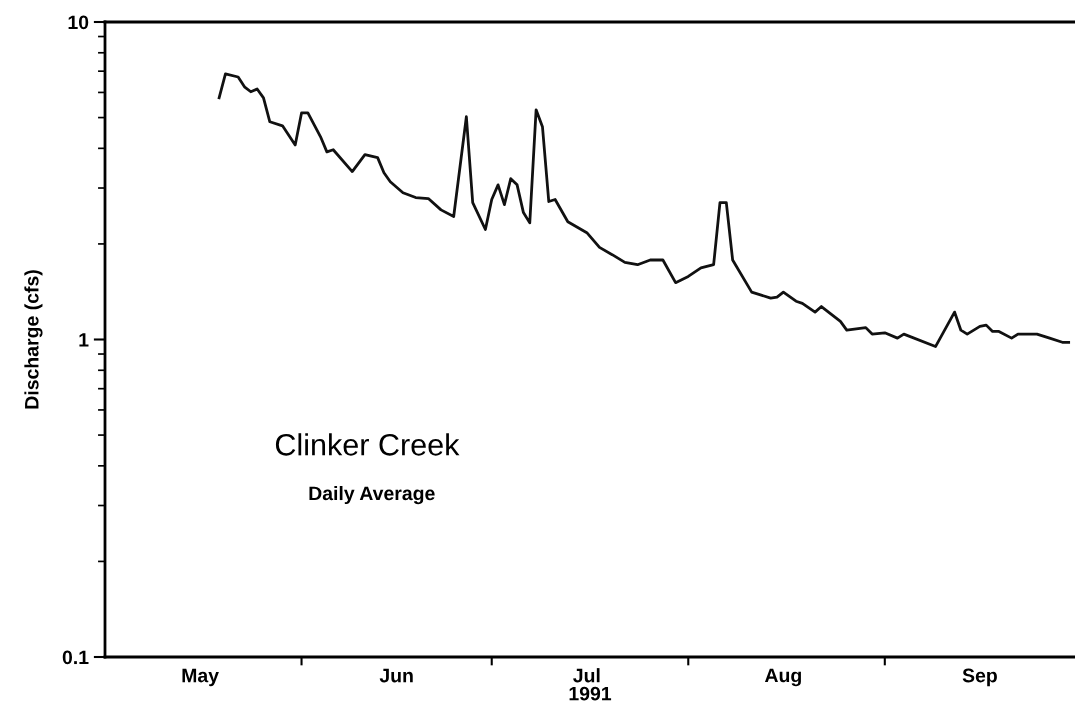 Image resolution: width=1075 pixels, height=722 pixels. What do you see at coordinates (75, 657) in the screenshot?
I see `y-tick-label: 0.1` at bounding box center [75, 657].